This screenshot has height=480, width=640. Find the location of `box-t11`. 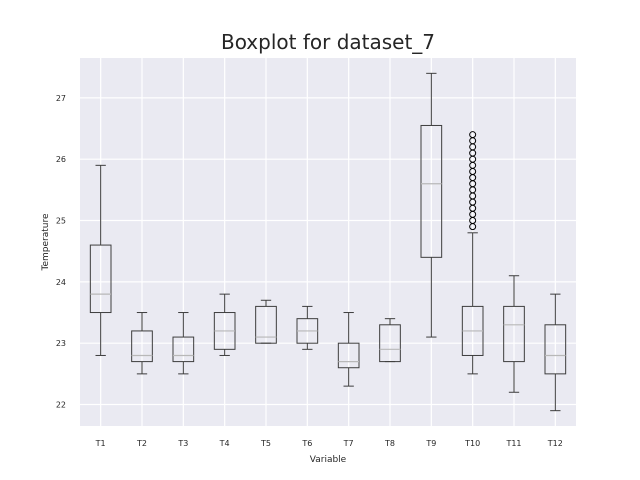

box-t11 is located at coordinates (514, 334).